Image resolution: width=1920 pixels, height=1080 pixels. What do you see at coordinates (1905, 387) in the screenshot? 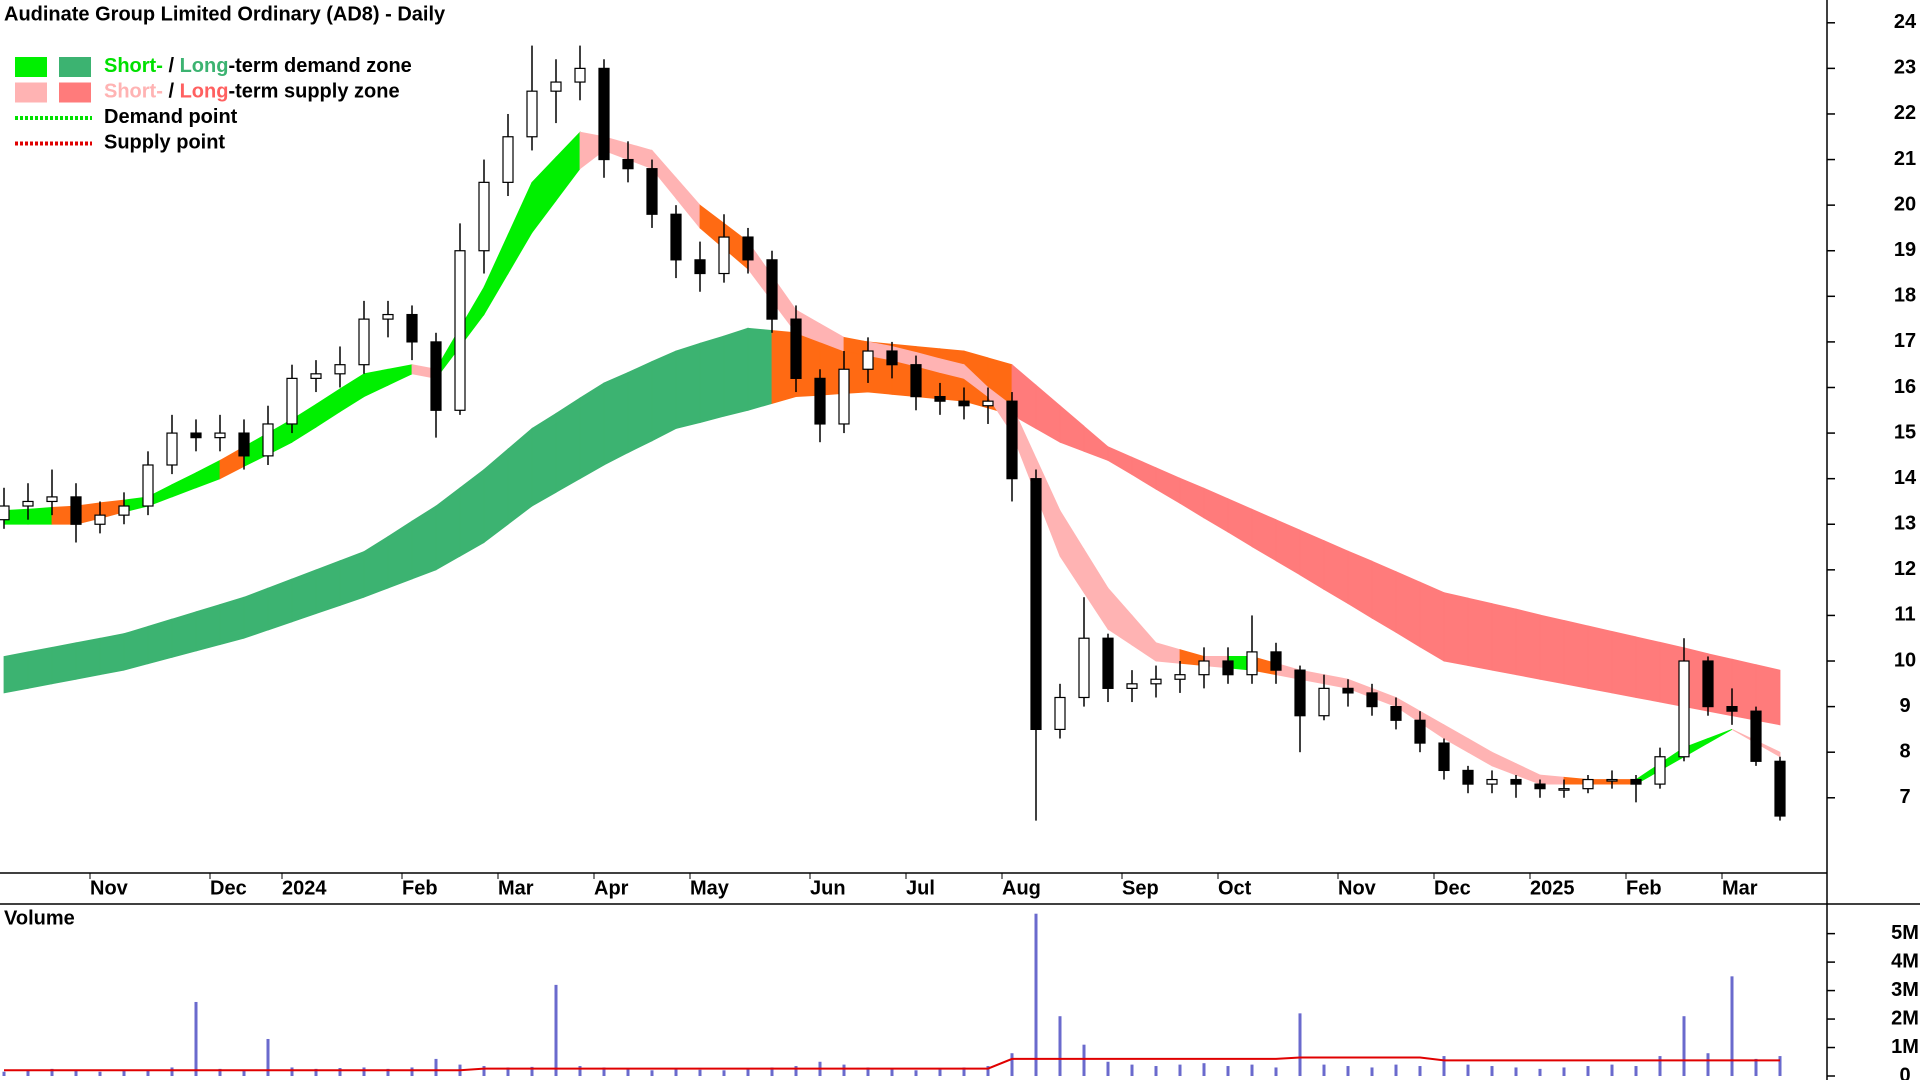
I see `y-tick-label: 16` at bounding box center [1905, 387].